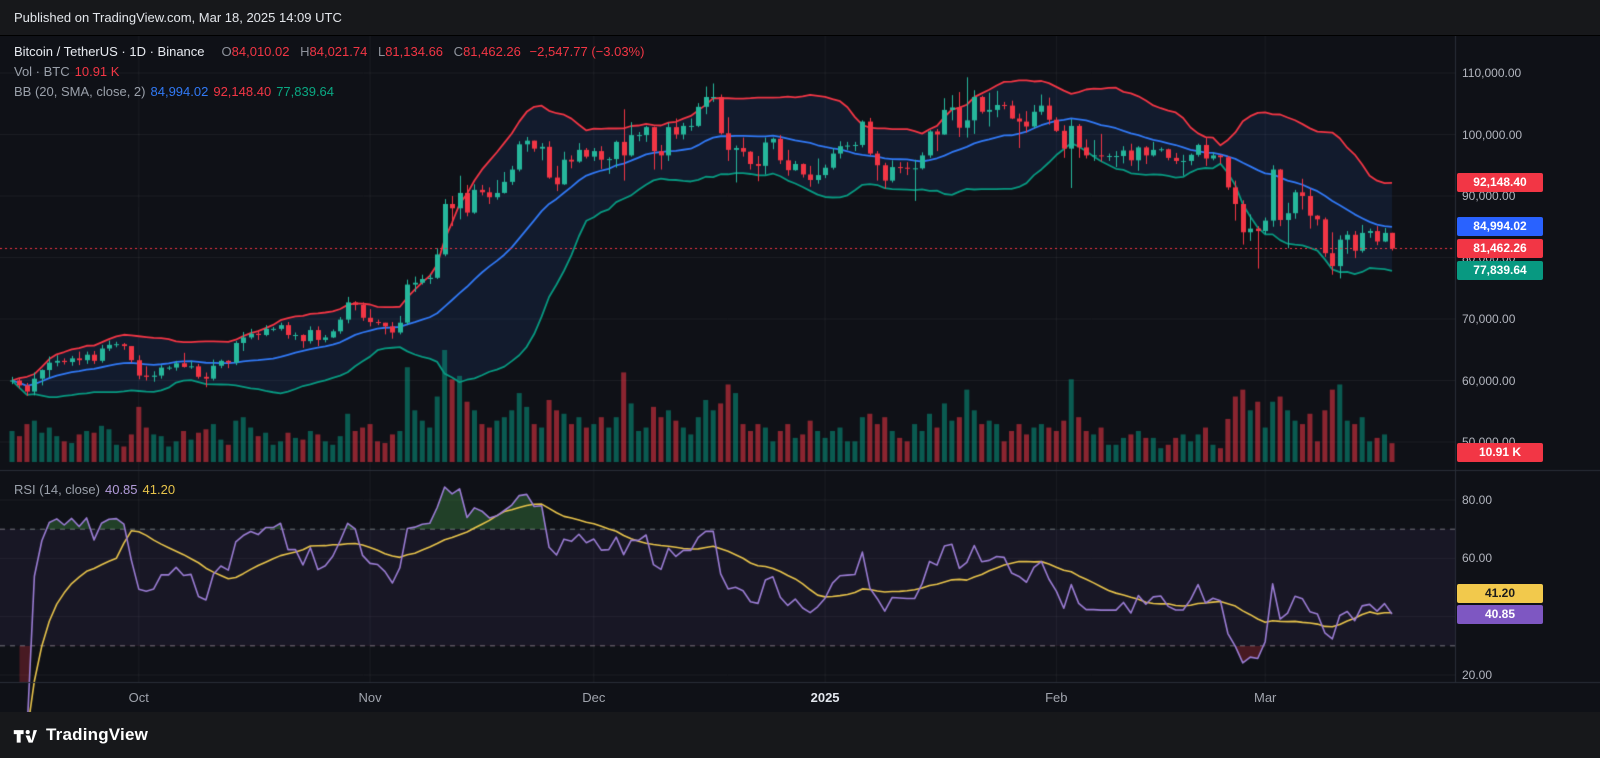  I want to click on time-label-oct: Oct, so click(138, 697).